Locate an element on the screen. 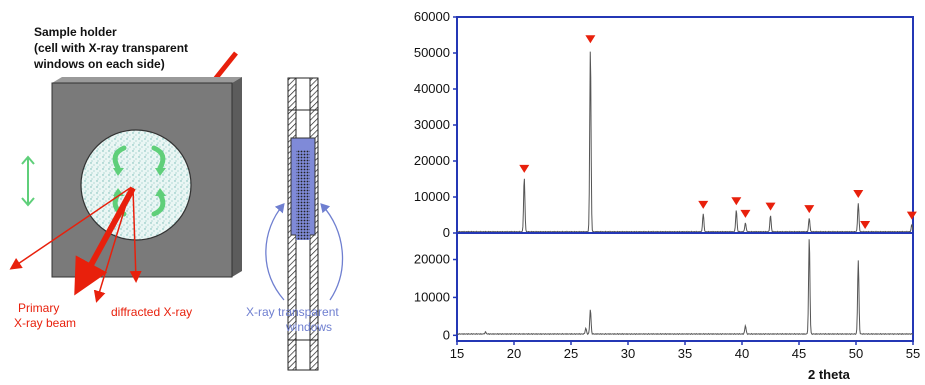 The image size is (925, 385). x-tick-label: 55 is located at coordinates (913, 353).